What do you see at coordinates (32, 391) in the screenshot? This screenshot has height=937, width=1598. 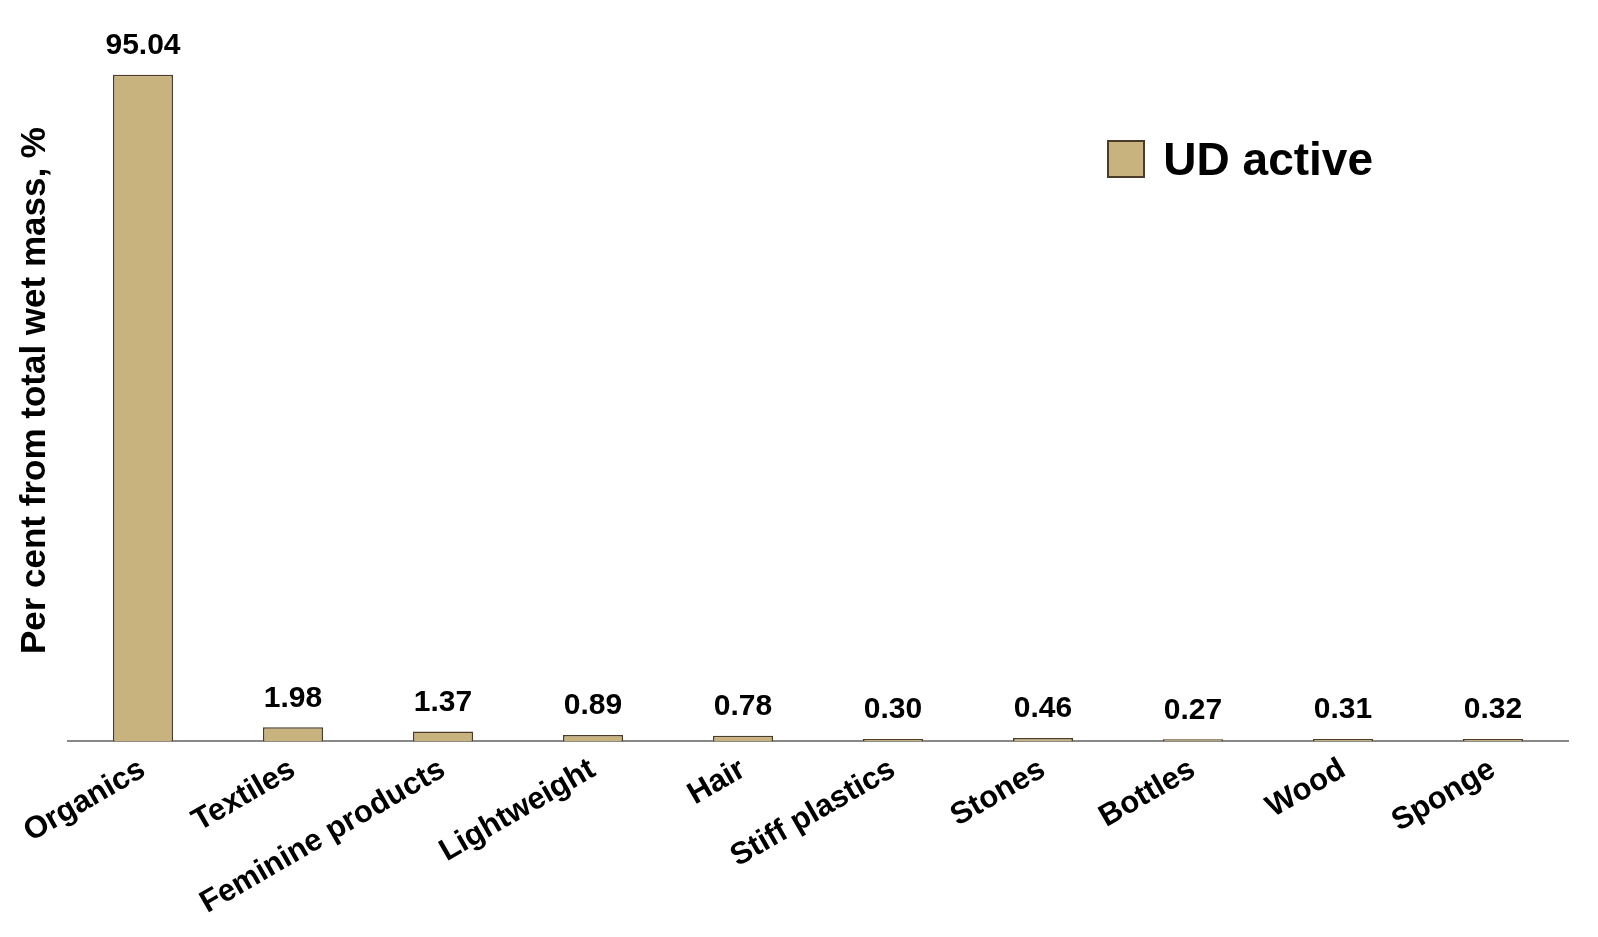 I see `y-axis-title: Per cent from total wet mass, %` at bounding box center [32, 391].